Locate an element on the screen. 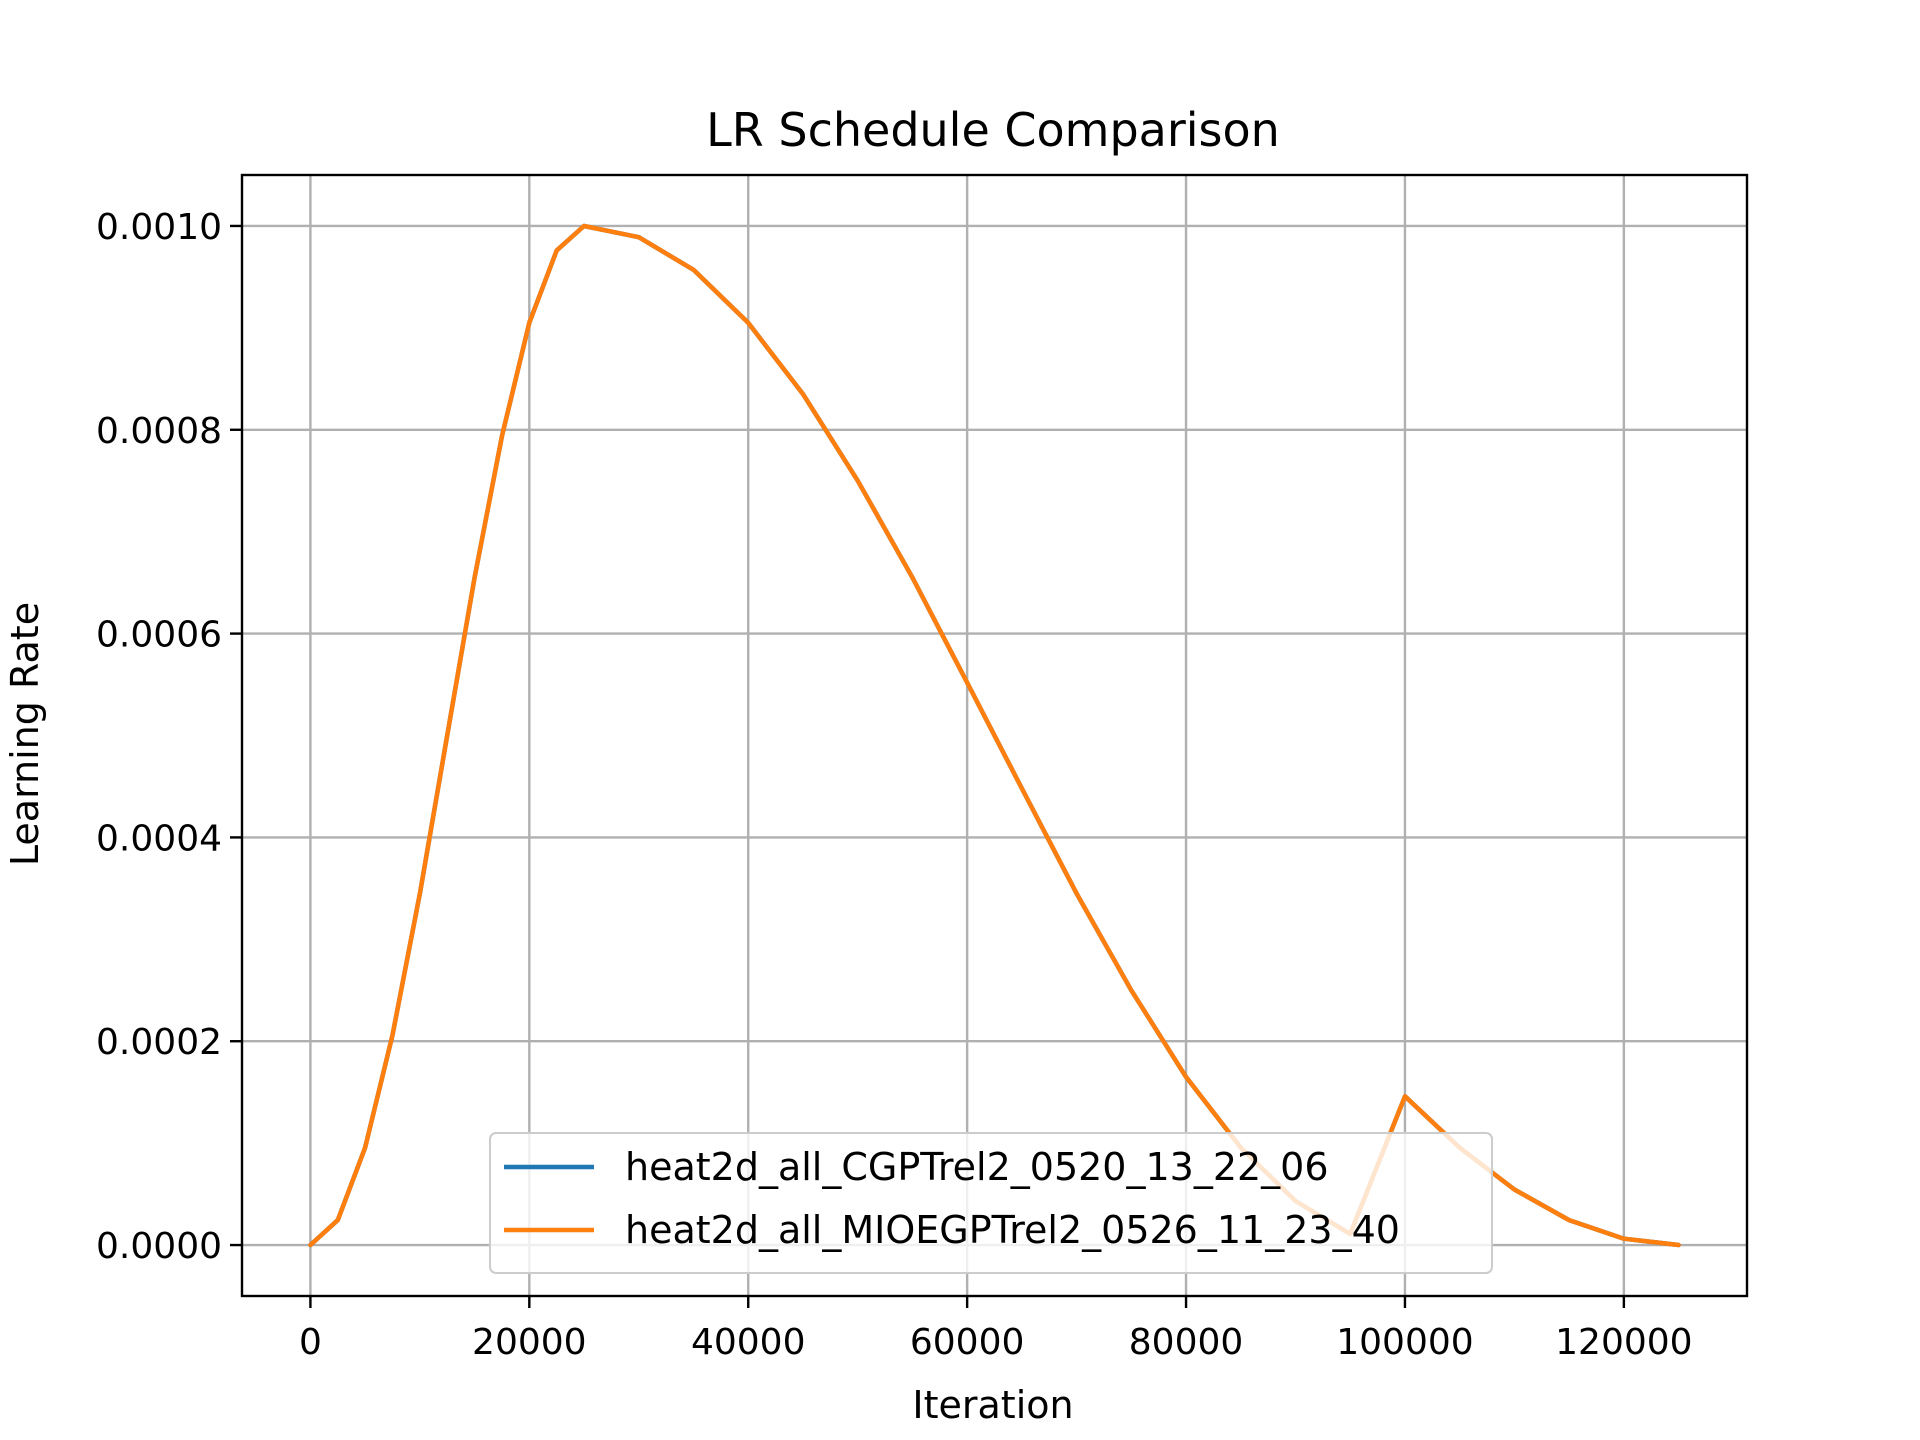  legend-box is located at coordinates (991, 1203).